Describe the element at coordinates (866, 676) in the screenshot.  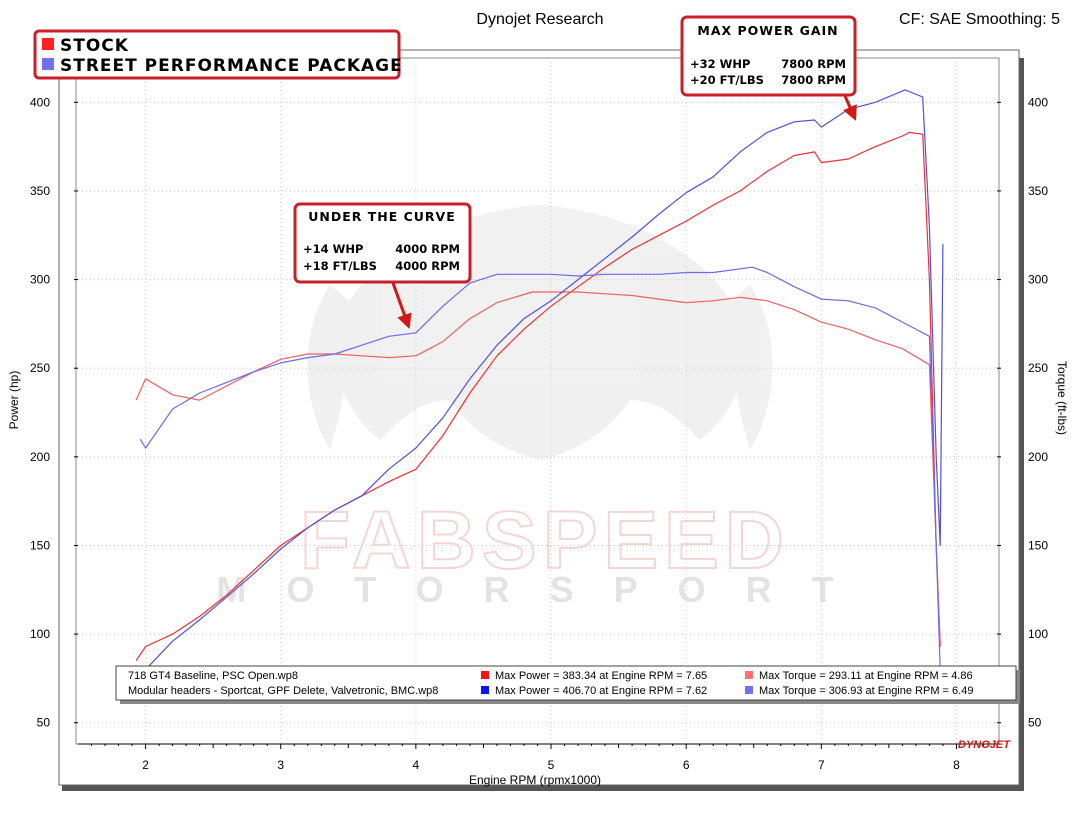
I see `info-row-1-torque: Max Torque = 293.11 at Engine RPM = 4.86` at that location.